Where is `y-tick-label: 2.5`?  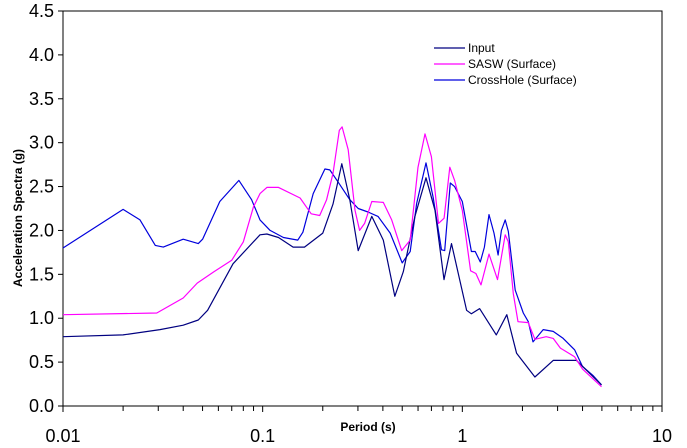
y-tick-label: 2.5 is located at coordinates (41, 187).